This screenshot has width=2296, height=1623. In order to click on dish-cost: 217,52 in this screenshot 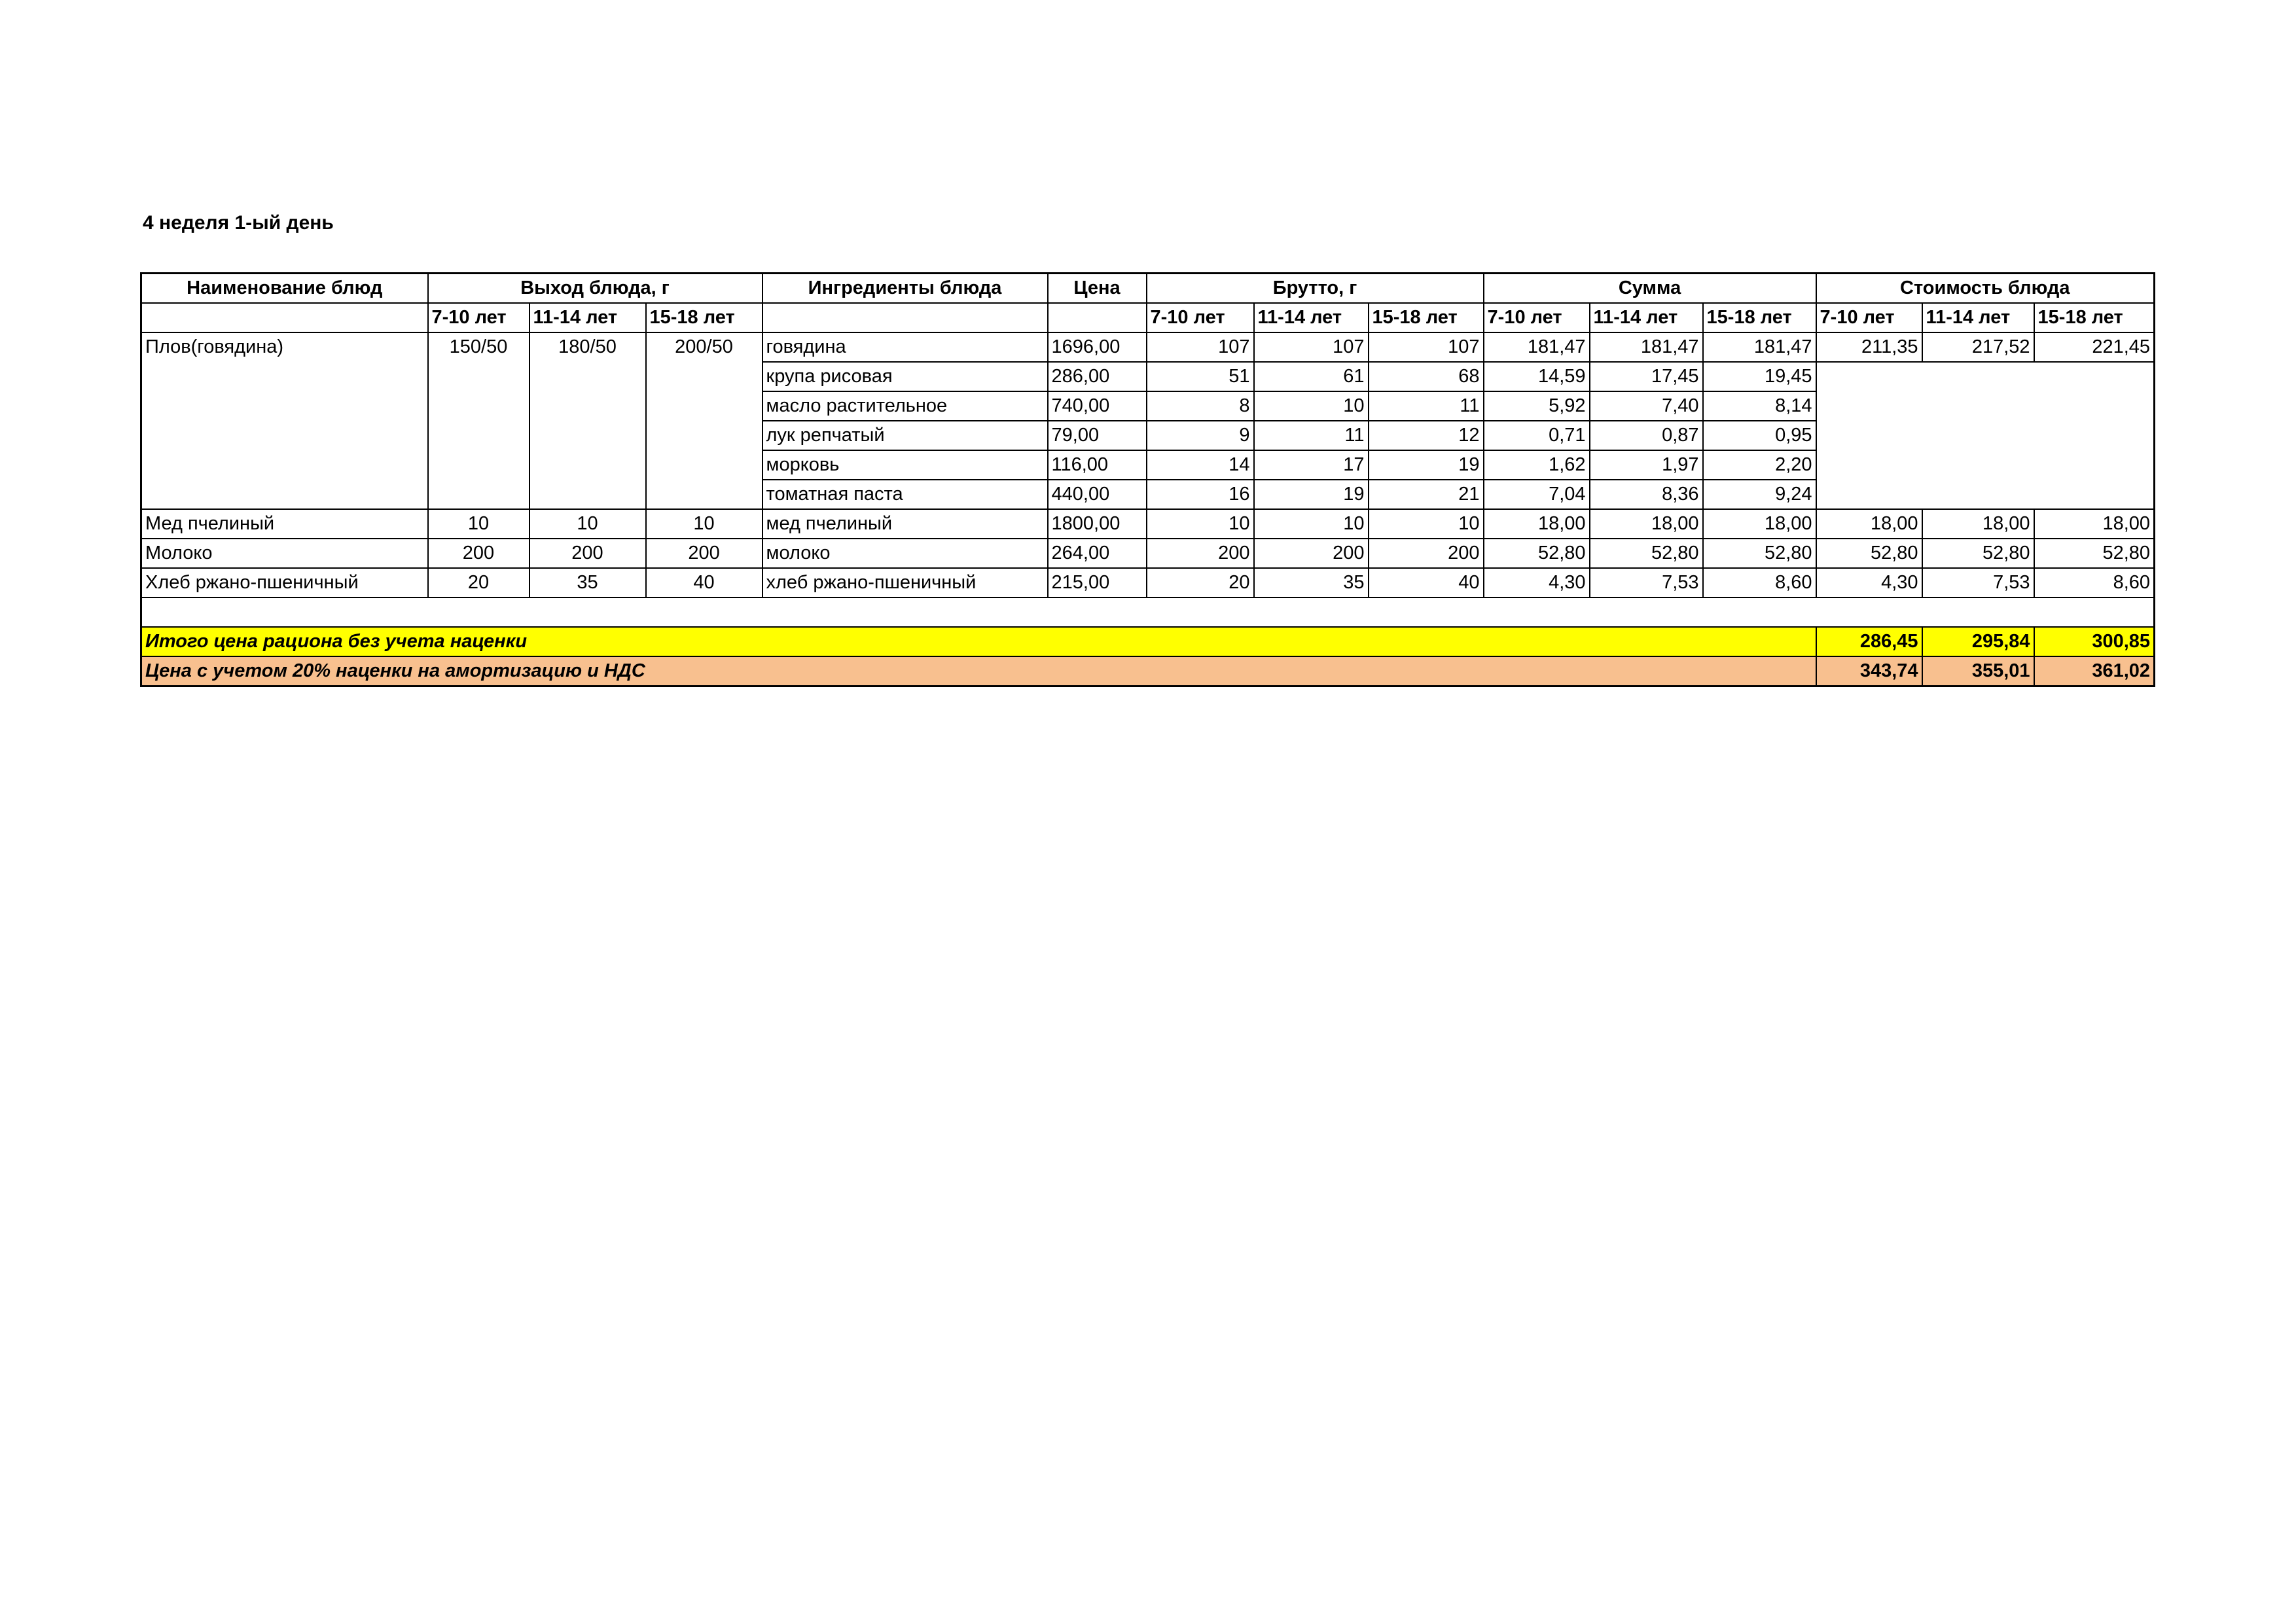, I will do `click(1978, 347)`.